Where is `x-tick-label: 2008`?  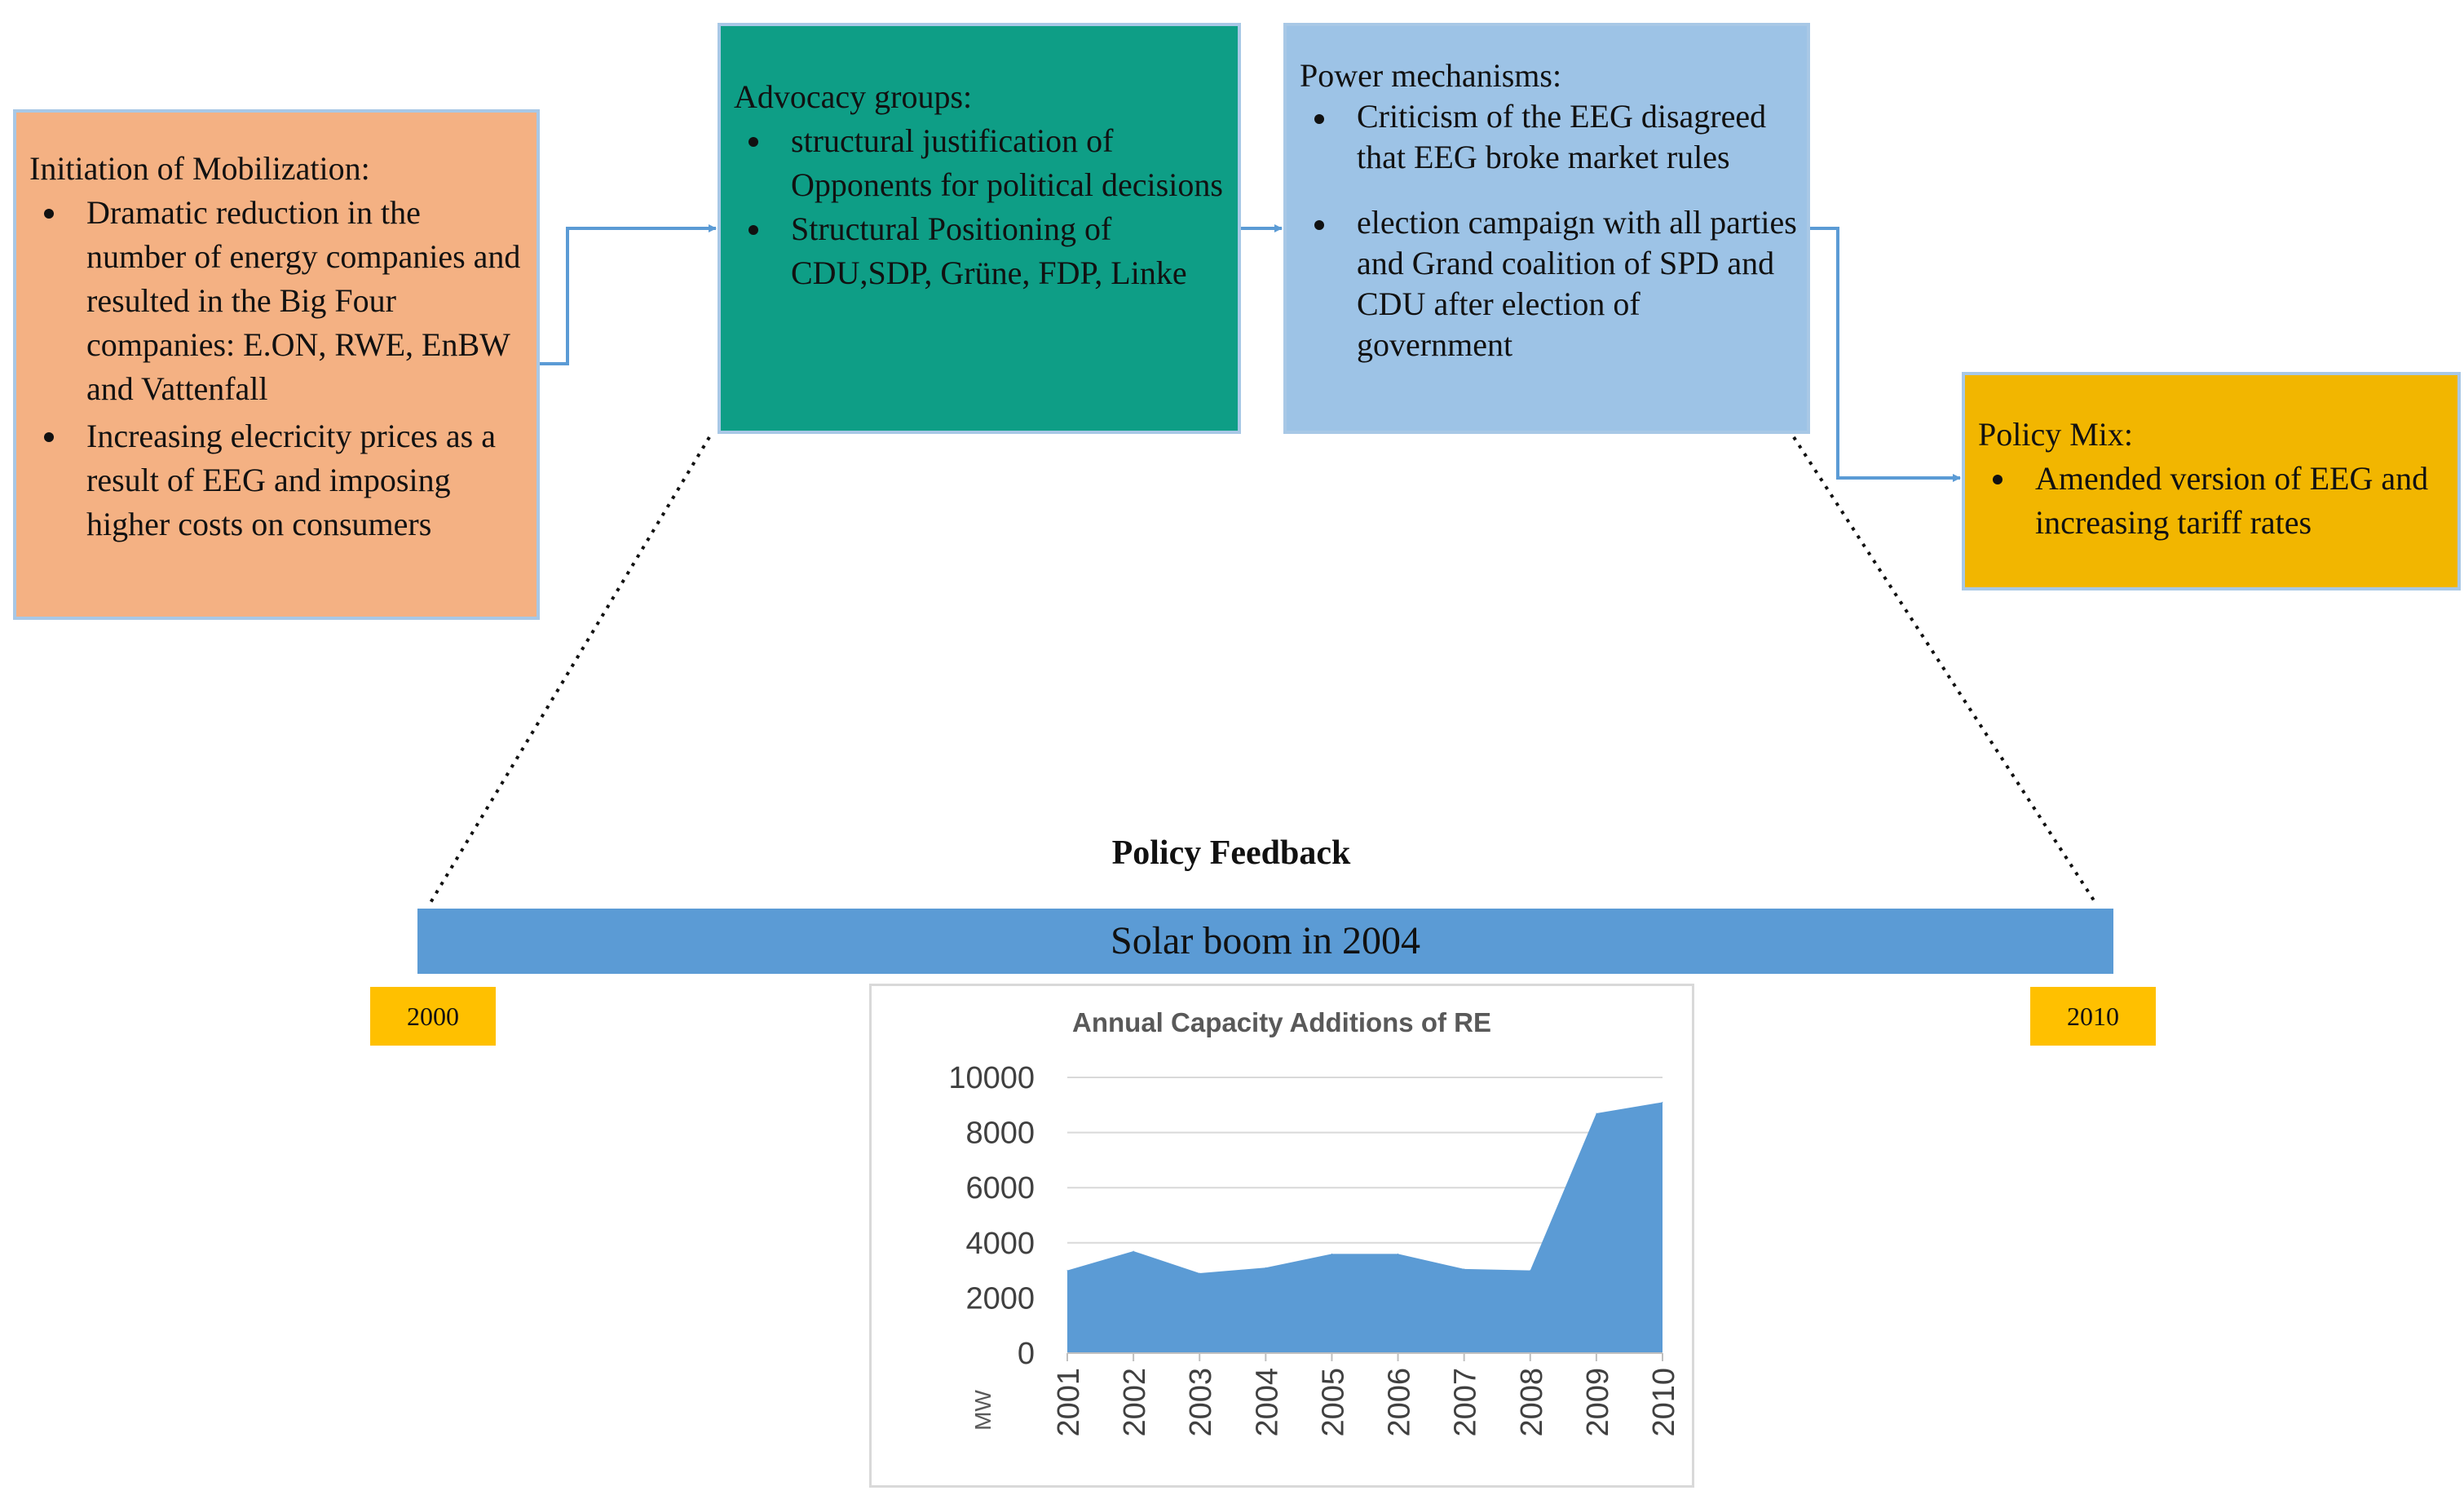
x-tick-label: 2008 is located at coordinates (1532, 1402).